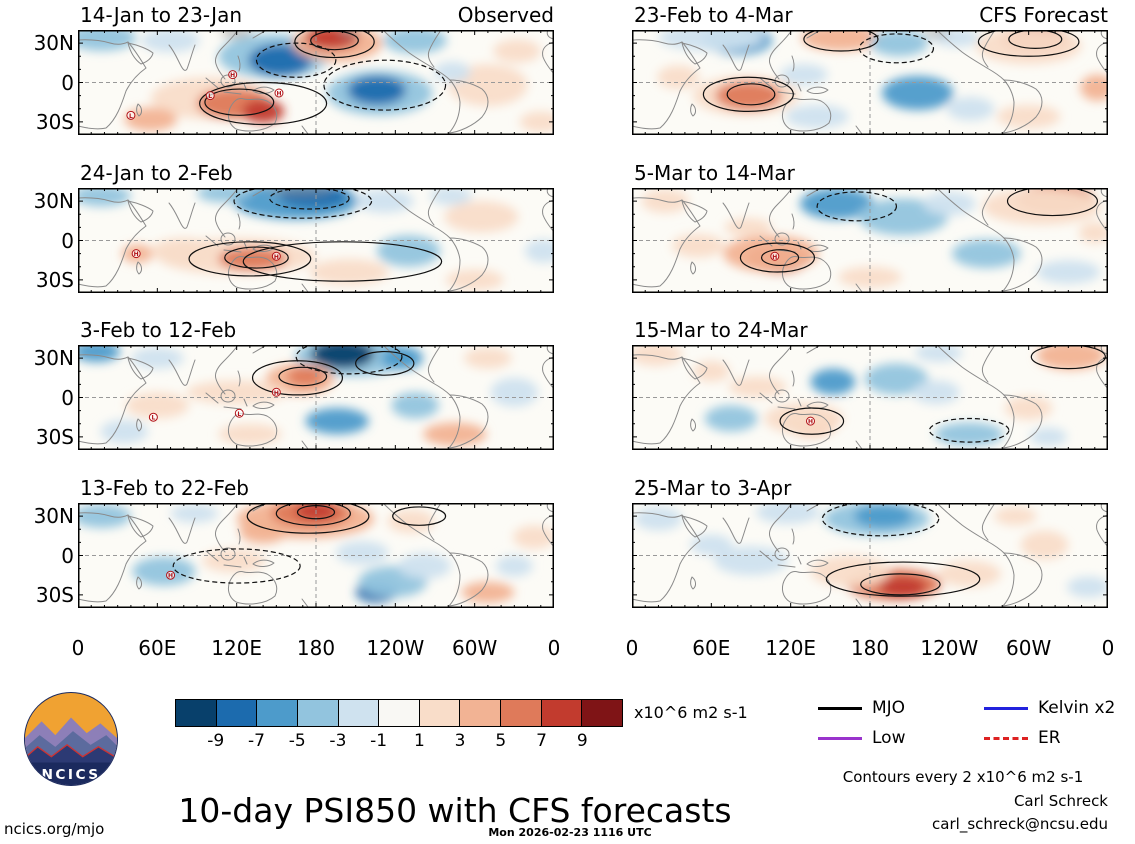  I want to click on legend-item-low: Low, so click(861, 738).